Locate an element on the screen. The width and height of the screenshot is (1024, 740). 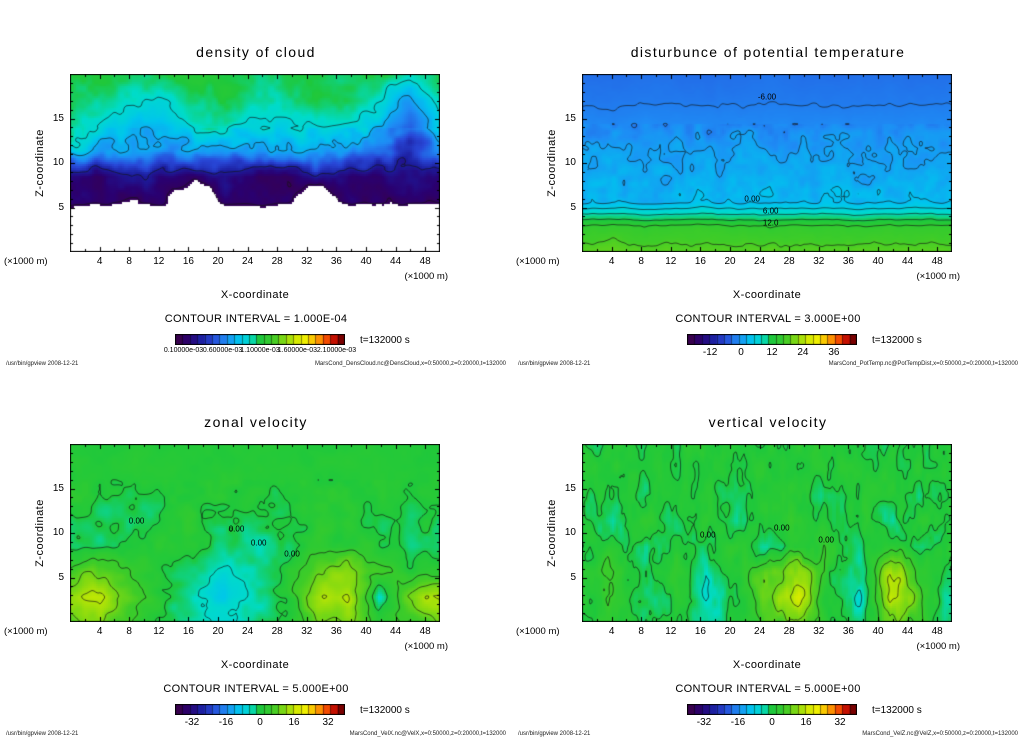
panel-title: zonal velocity is located at coordinates (256, 422).